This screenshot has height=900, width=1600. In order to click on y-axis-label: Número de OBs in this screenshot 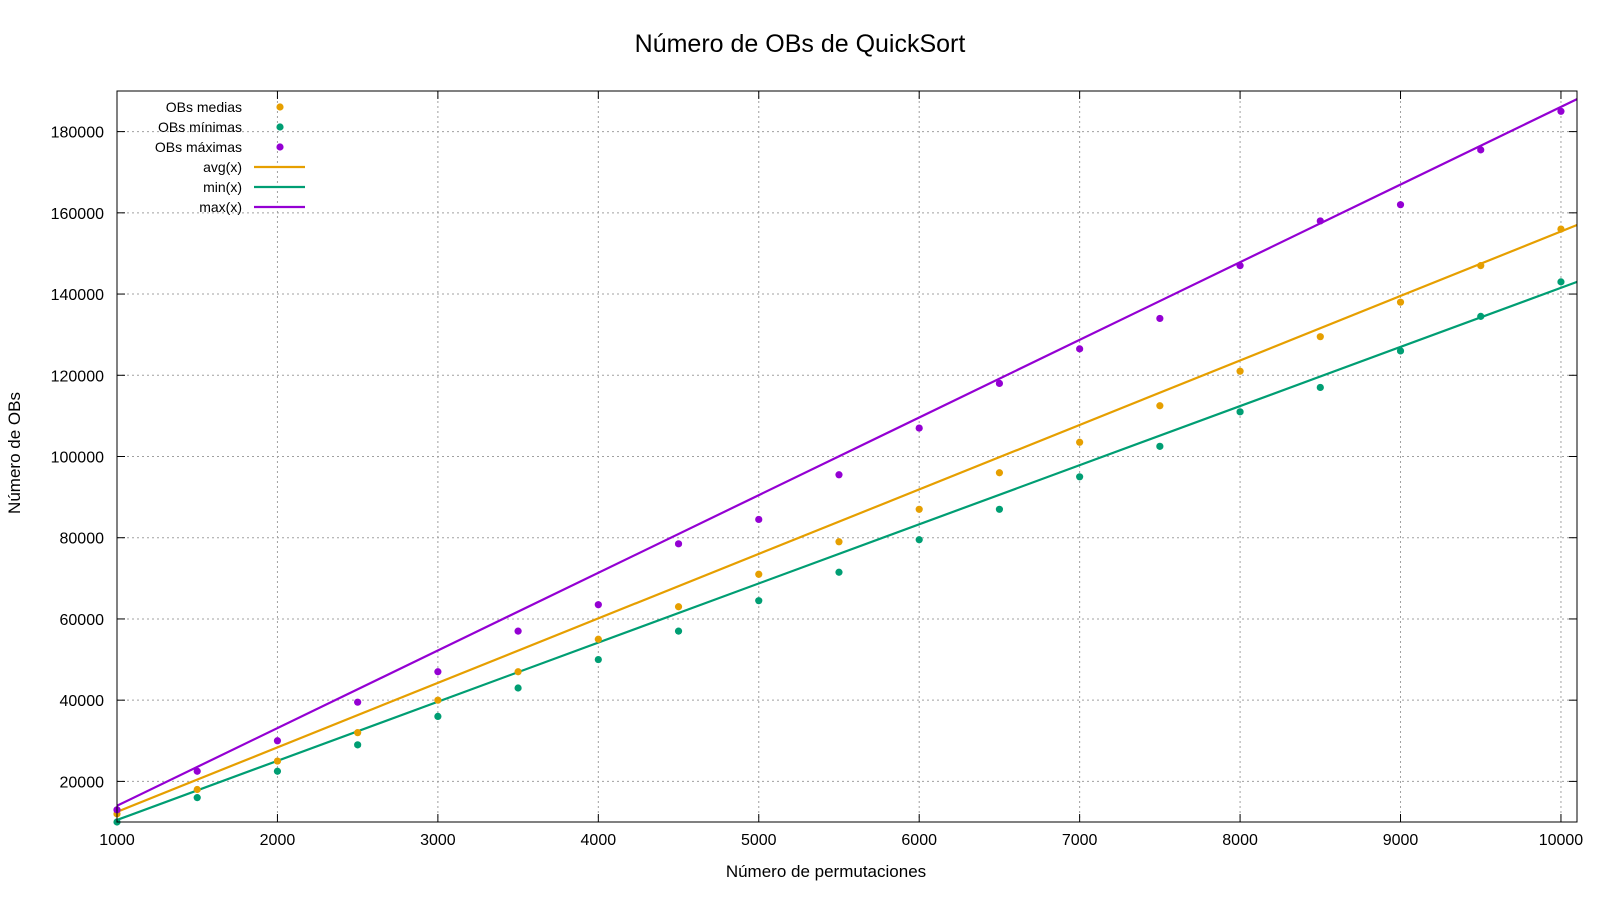, I will do `click(14, 453)`.